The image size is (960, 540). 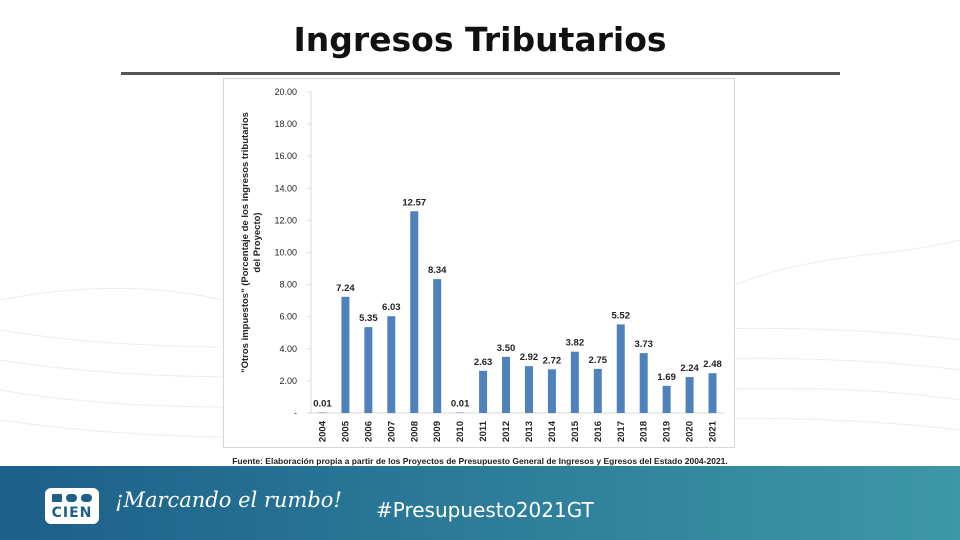 What do you see at coordinates (437, 431) in the screenshot?
I see `x-tick-label: 2009` at bounding box center [437, 431].